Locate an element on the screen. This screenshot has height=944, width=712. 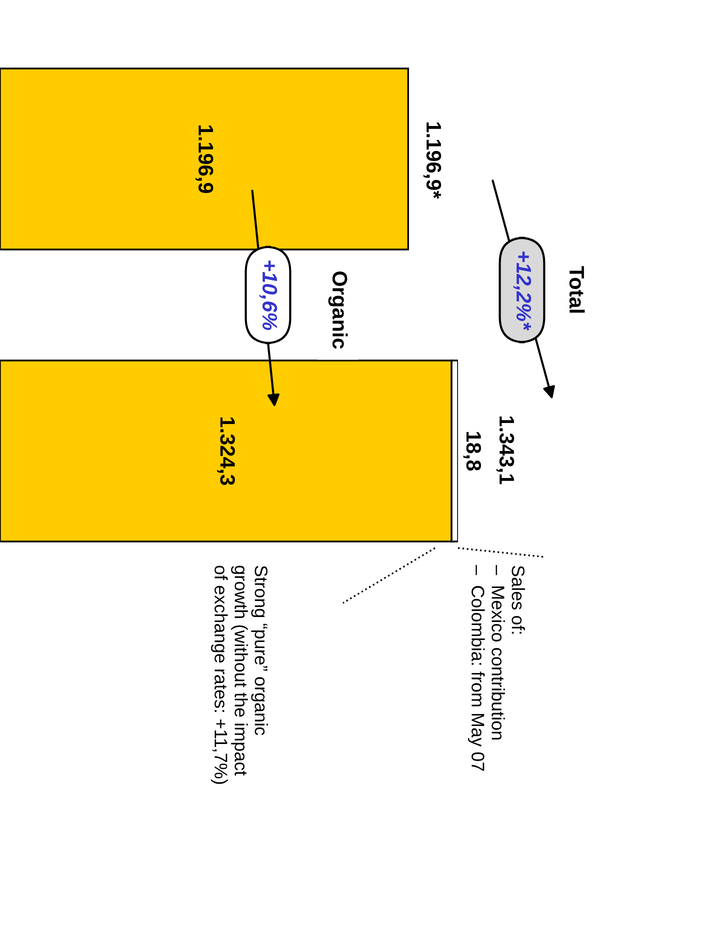
total-label: 1.343,1 is located at coordinates (505, 450).